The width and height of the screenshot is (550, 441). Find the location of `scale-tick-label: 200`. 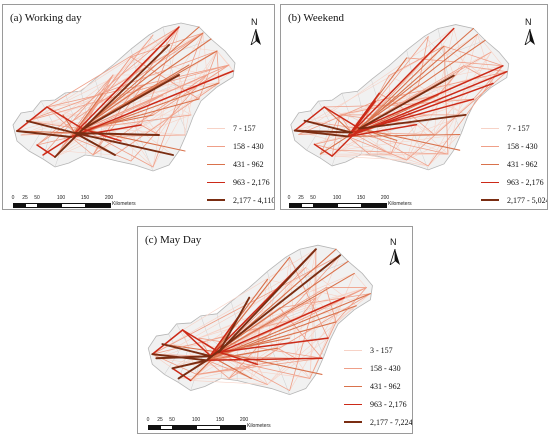

scale-tick-label: 200 is located at coordinates (109, 198).